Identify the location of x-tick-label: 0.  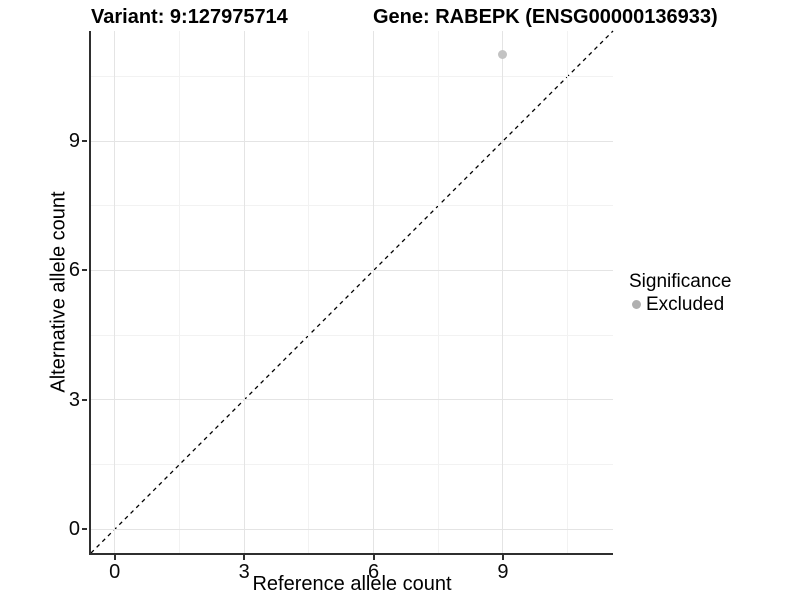
(115, 572).